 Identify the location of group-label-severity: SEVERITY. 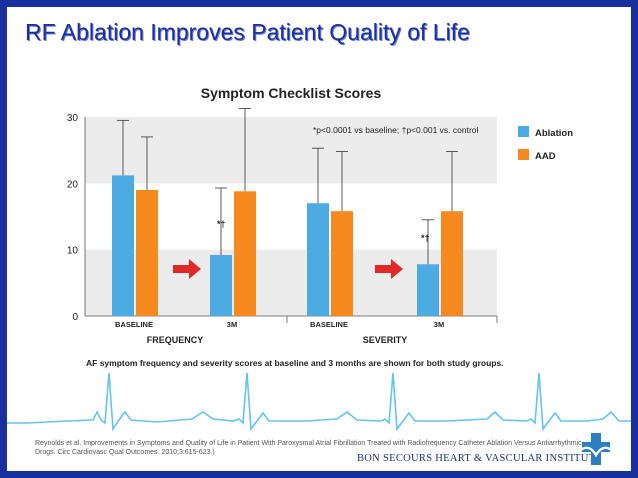
(385, 340).